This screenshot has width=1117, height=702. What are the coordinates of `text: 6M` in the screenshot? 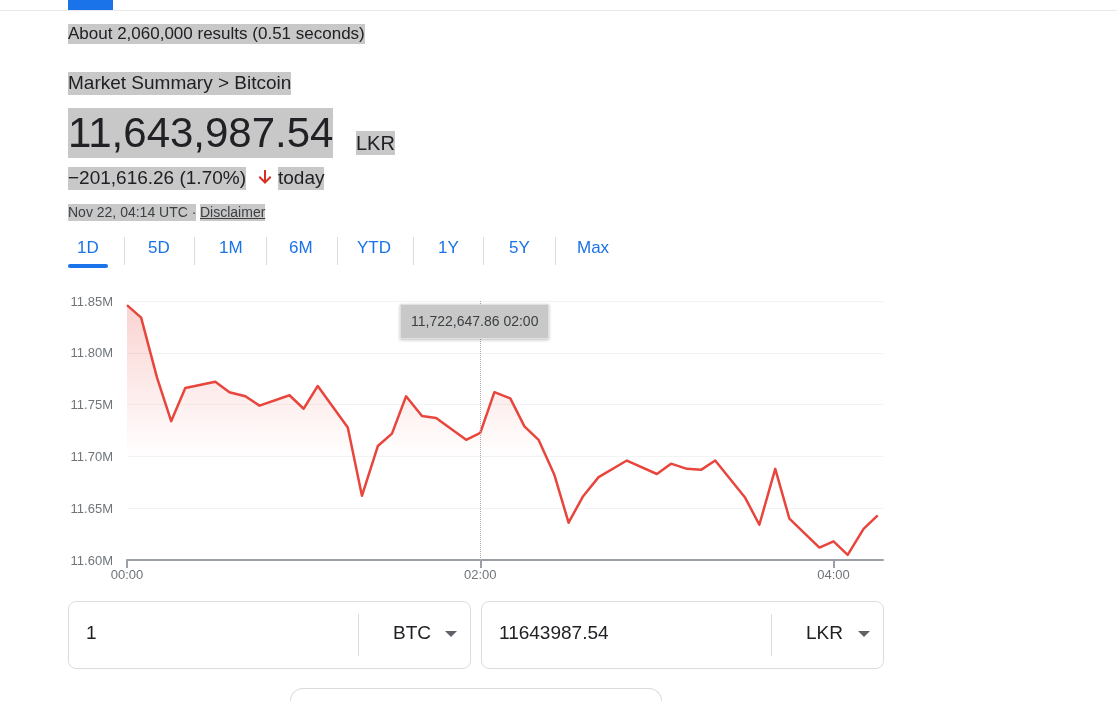 It's located at (301, 248).